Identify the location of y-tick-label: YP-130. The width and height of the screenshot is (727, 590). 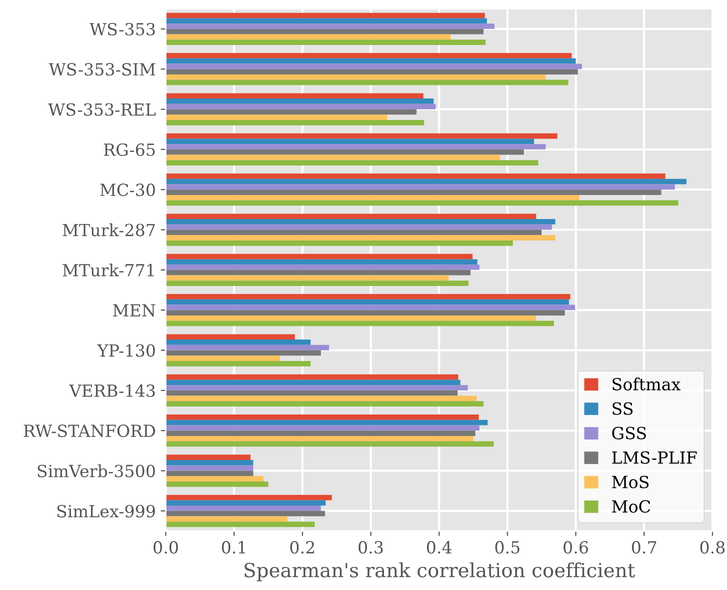
(126, 350).